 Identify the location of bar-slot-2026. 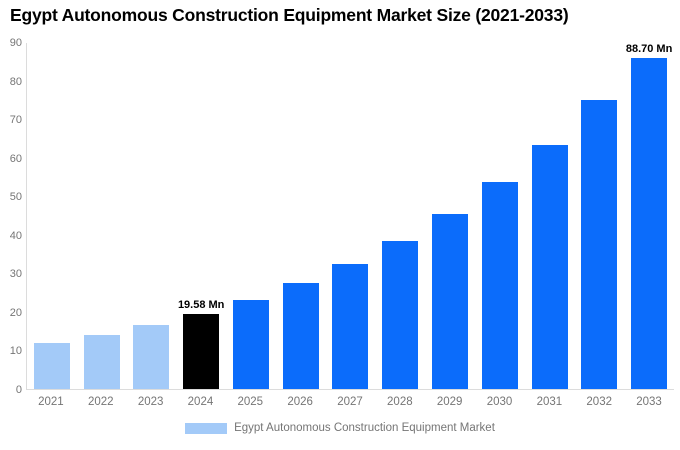
(301, 216).